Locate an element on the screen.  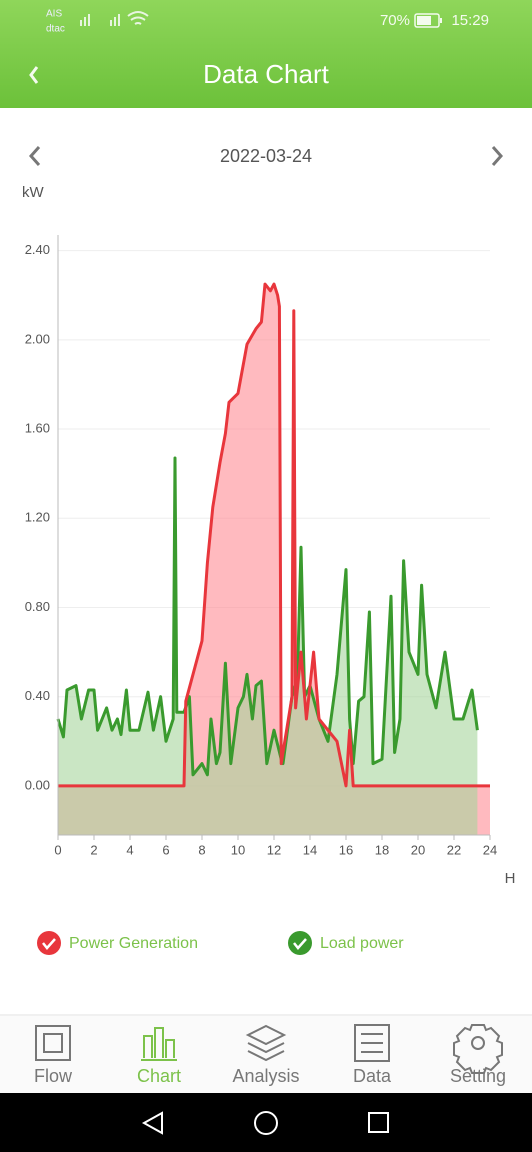
x-tick-label: 16 is located at coordinates (346, 849).